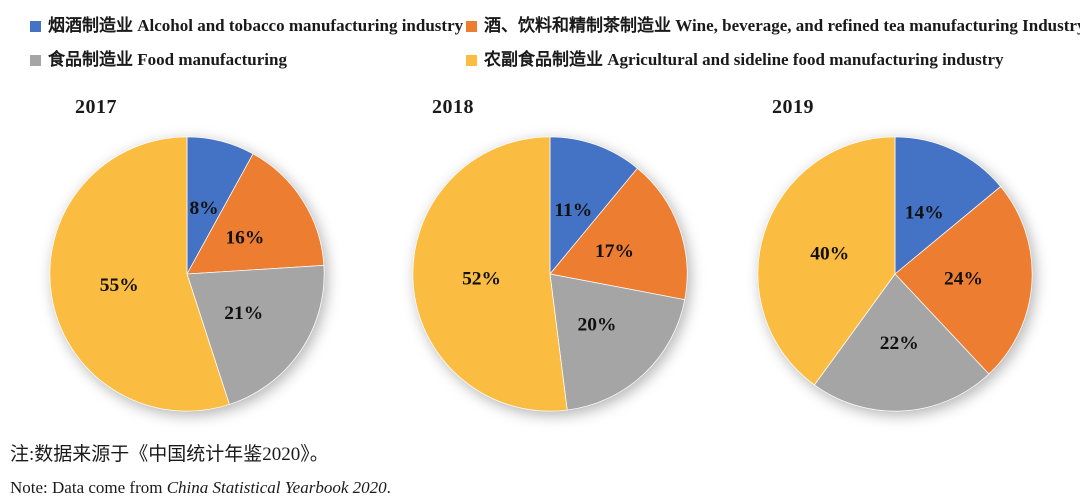  What do you see at coordinates (35, 60) in the screenshot?
I see `legend-swatch-gray-icon` at bounding box center [35, 60].